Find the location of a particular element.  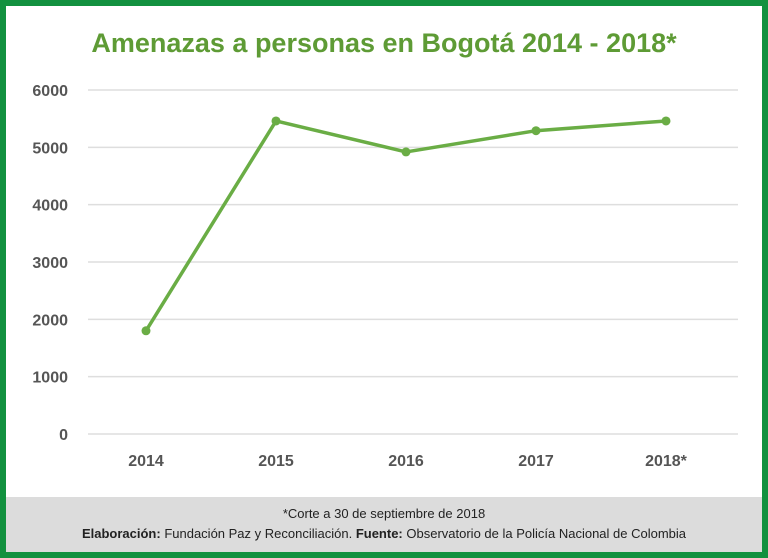

y-tick-label: 0 is located at coordinates (63, 435).